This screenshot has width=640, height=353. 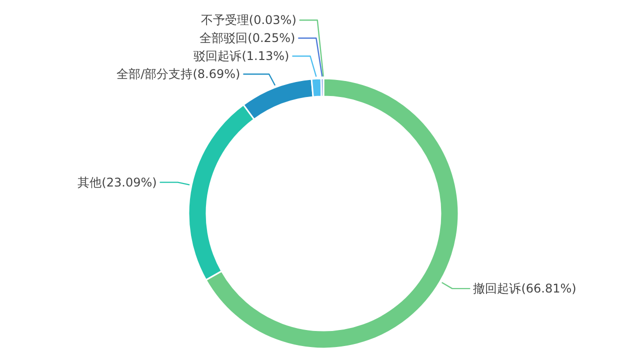 What do you see at coordinates (178, 74) in the screenshot?
I see `slice-label: 全部/部分支持(8.69%)` at bounding box center [178, 74].